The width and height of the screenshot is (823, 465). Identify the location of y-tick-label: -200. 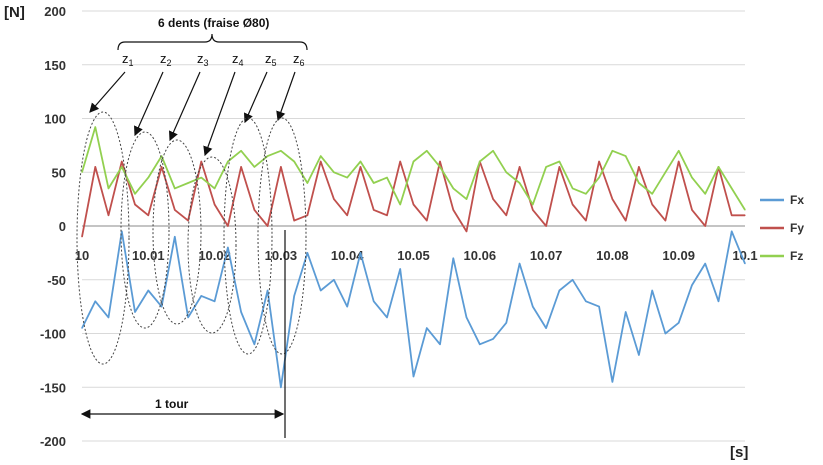
(53, 441).